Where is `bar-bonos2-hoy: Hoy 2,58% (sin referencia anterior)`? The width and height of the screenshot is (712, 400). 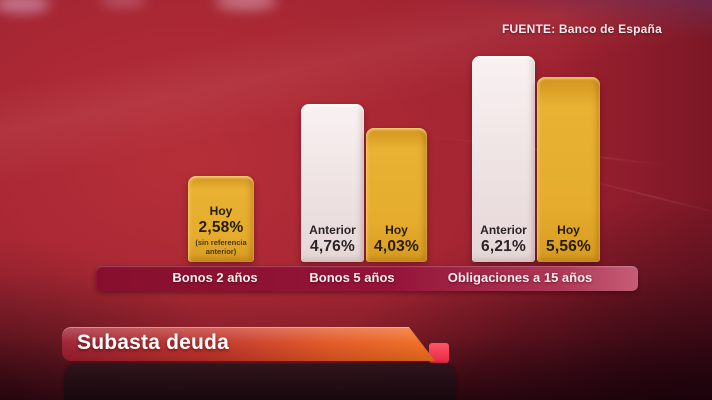
bar-bonos2-hoy: Hoy 2,58% (sin referencia anterior) is located at coordinates (221, 219).